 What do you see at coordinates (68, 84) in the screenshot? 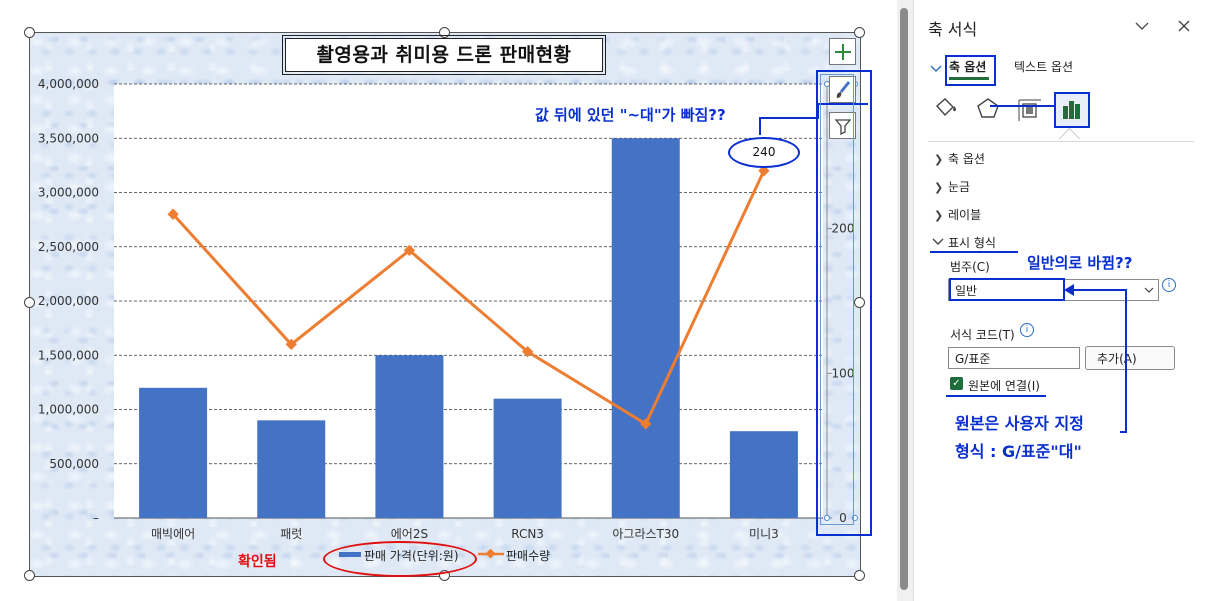
I see `y-tick-label: 4,000,000` at bounding box center [68, 84].